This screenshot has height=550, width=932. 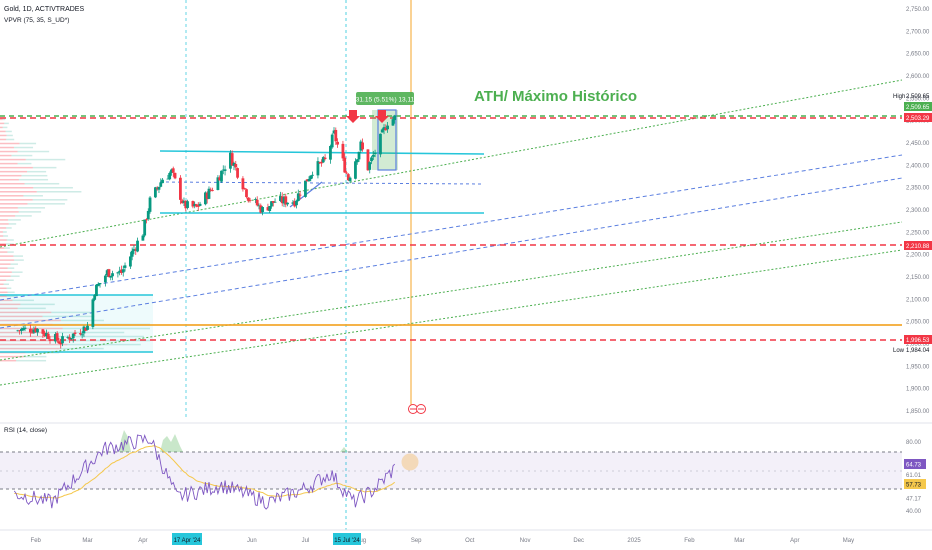 What do you see at coordinates (918, 97) in the screenshot?
I see `high-tag-value: 2,509.65` at bounding box center [918, 97].